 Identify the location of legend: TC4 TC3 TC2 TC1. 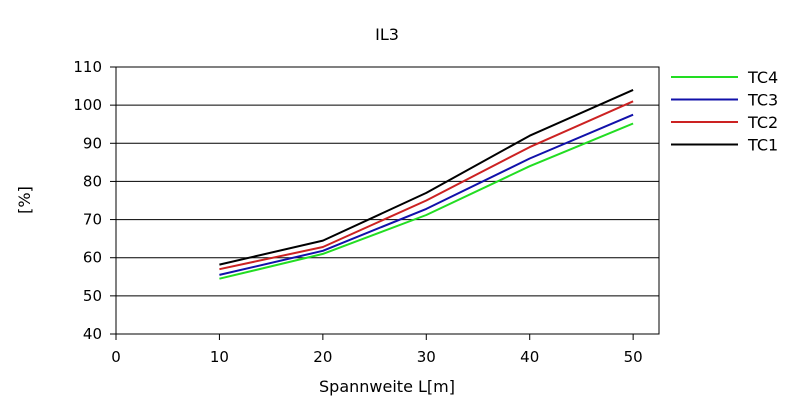
(724, 111).